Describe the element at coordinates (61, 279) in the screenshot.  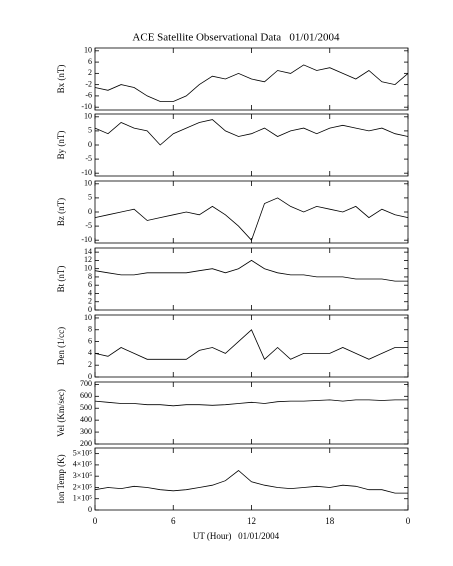
I see `y-axis-label: Bt (nT)` at that location.